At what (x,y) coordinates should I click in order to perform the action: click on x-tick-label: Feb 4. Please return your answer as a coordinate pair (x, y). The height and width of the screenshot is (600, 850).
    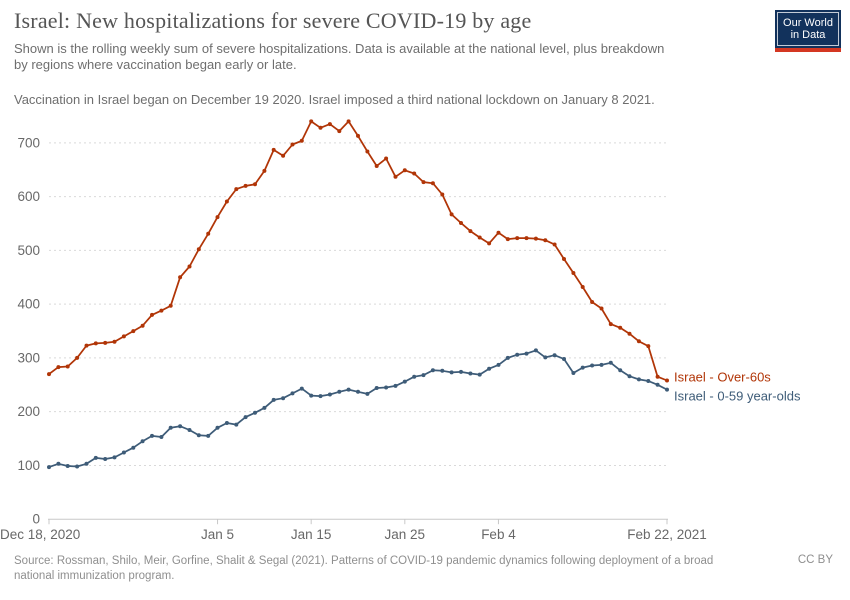
    Looking at the image, I should click on (498, 534).